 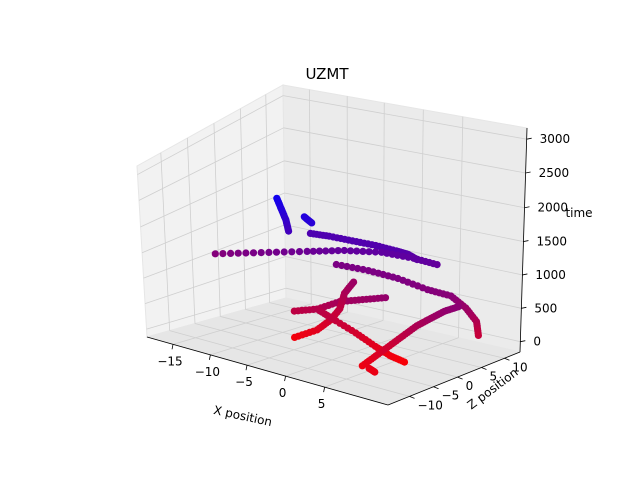 I want to click on z-position-tick-label: −5, so click(x=451, y=396).